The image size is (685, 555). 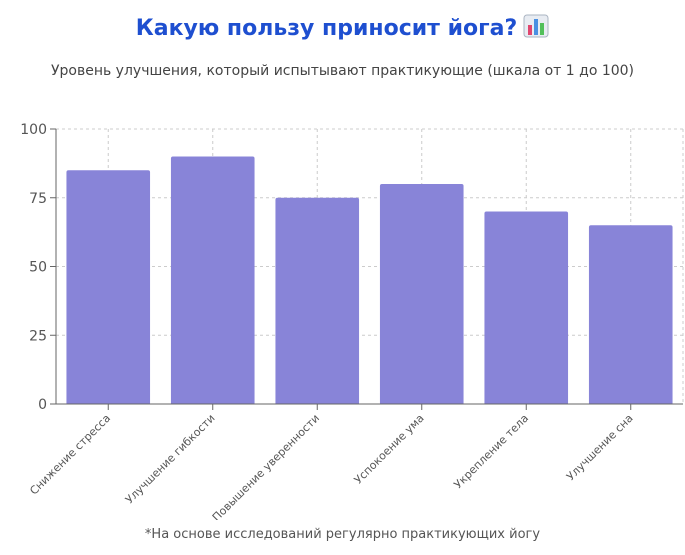 What do you see at coordinates (70, 455) in the screenshot?
I see `x-tick-label: Снижение стресса` at bounding box center [70, 455].